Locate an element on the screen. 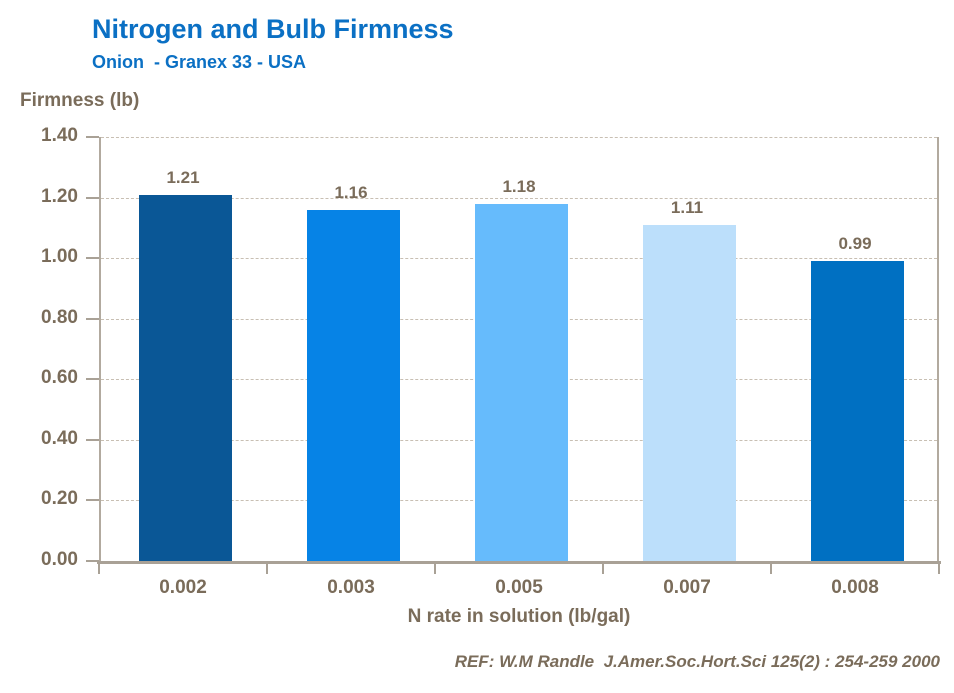 The image size is (954, 693). bar-value-label: 1.11 is located at coordinates (687, 207).